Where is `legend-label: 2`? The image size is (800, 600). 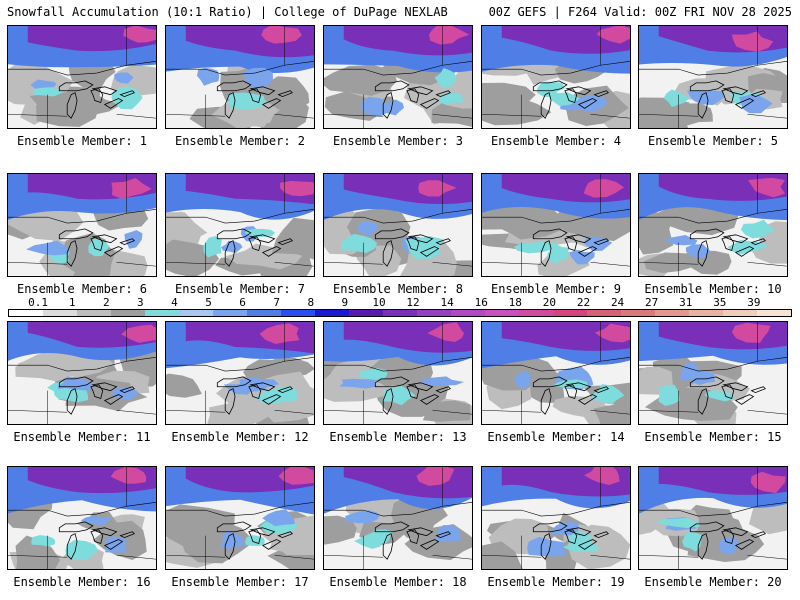
legend-label: 2 is located at coordinates (106, 302).